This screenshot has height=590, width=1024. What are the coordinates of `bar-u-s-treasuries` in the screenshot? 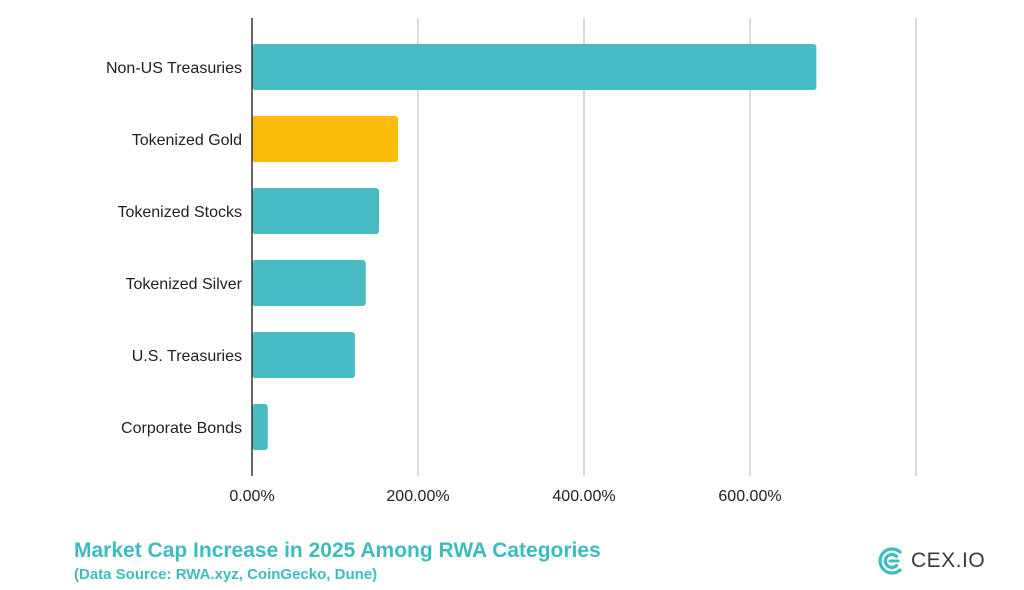 It's located at (303, 355).